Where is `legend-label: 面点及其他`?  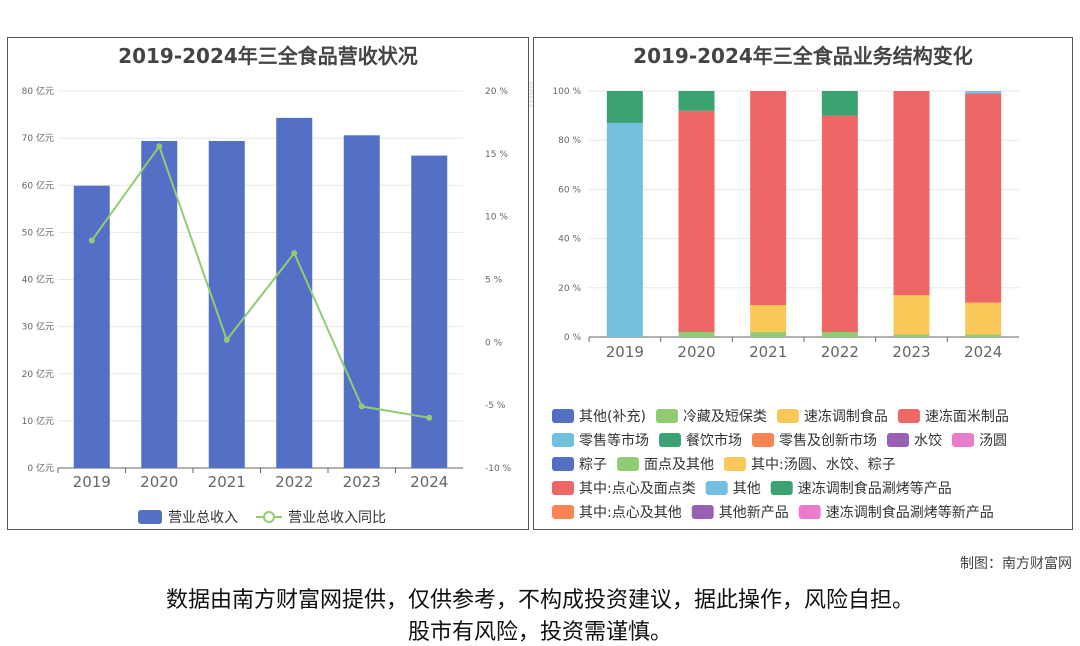 legend-label: 面点及其他 is located at coordinates (679, 465).